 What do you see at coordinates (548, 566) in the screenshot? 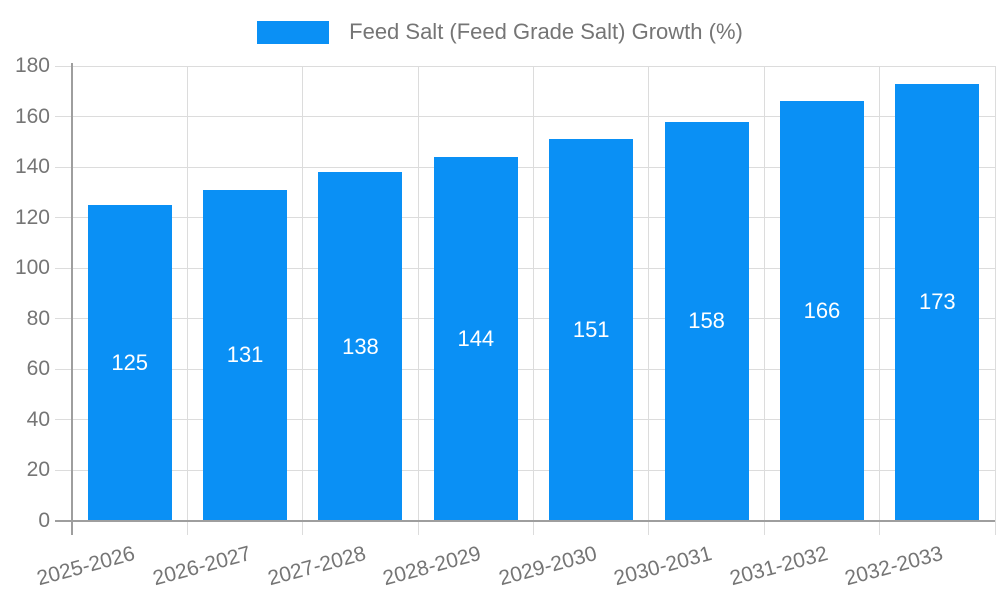
I see `x-axis-tick-label: 2029-2030` at bounding box center [548, 566].